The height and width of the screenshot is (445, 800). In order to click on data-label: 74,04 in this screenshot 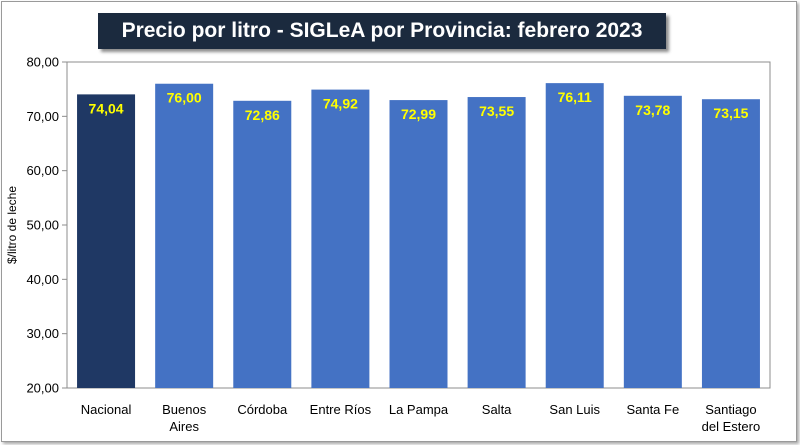, I will do `click(106, 108)`.